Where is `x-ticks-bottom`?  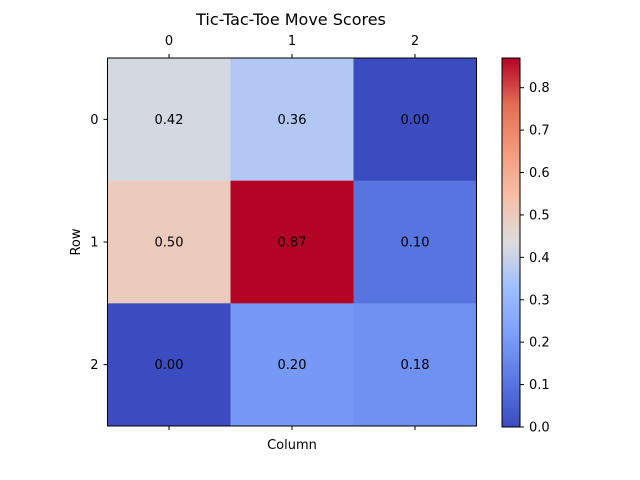
x-ticks-bottom is located at coordinates (292, 428).